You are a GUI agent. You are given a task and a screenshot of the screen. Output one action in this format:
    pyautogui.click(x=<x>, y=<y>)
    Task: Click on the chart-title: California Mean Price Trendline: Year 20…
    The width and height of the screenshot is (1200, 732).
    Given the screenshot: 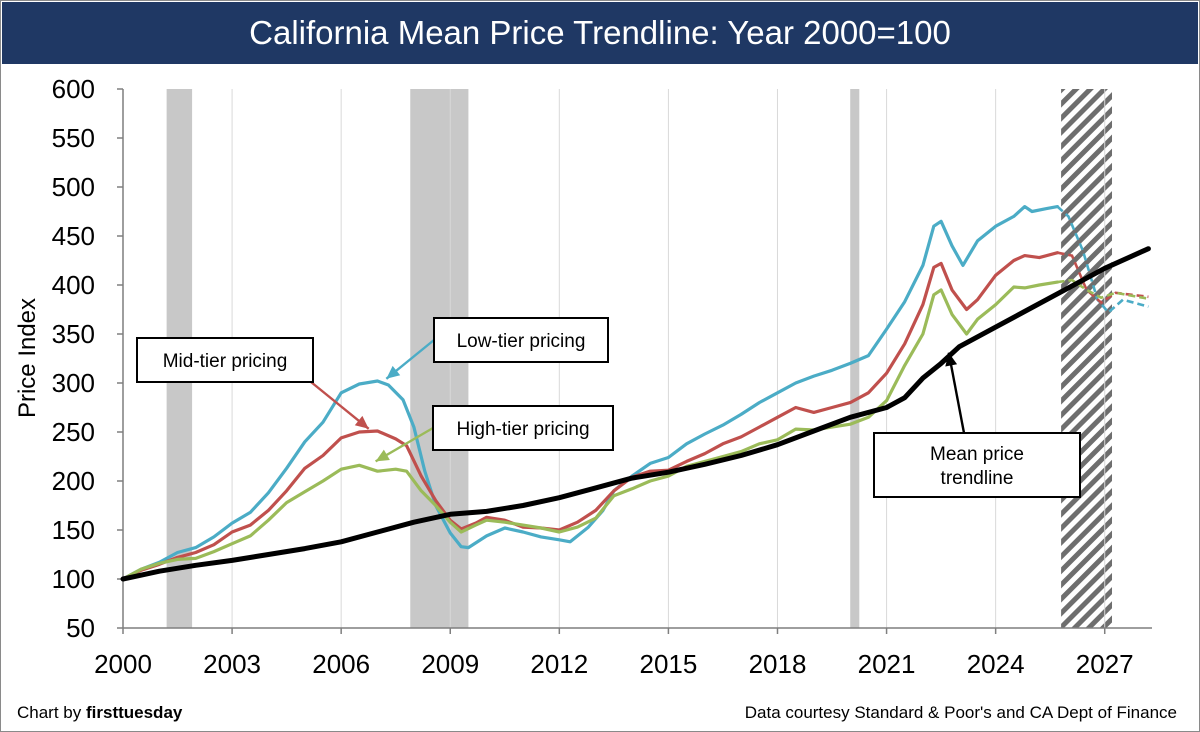 What is the action you would take?
    pyautogui.click(x=600, y=33)
    